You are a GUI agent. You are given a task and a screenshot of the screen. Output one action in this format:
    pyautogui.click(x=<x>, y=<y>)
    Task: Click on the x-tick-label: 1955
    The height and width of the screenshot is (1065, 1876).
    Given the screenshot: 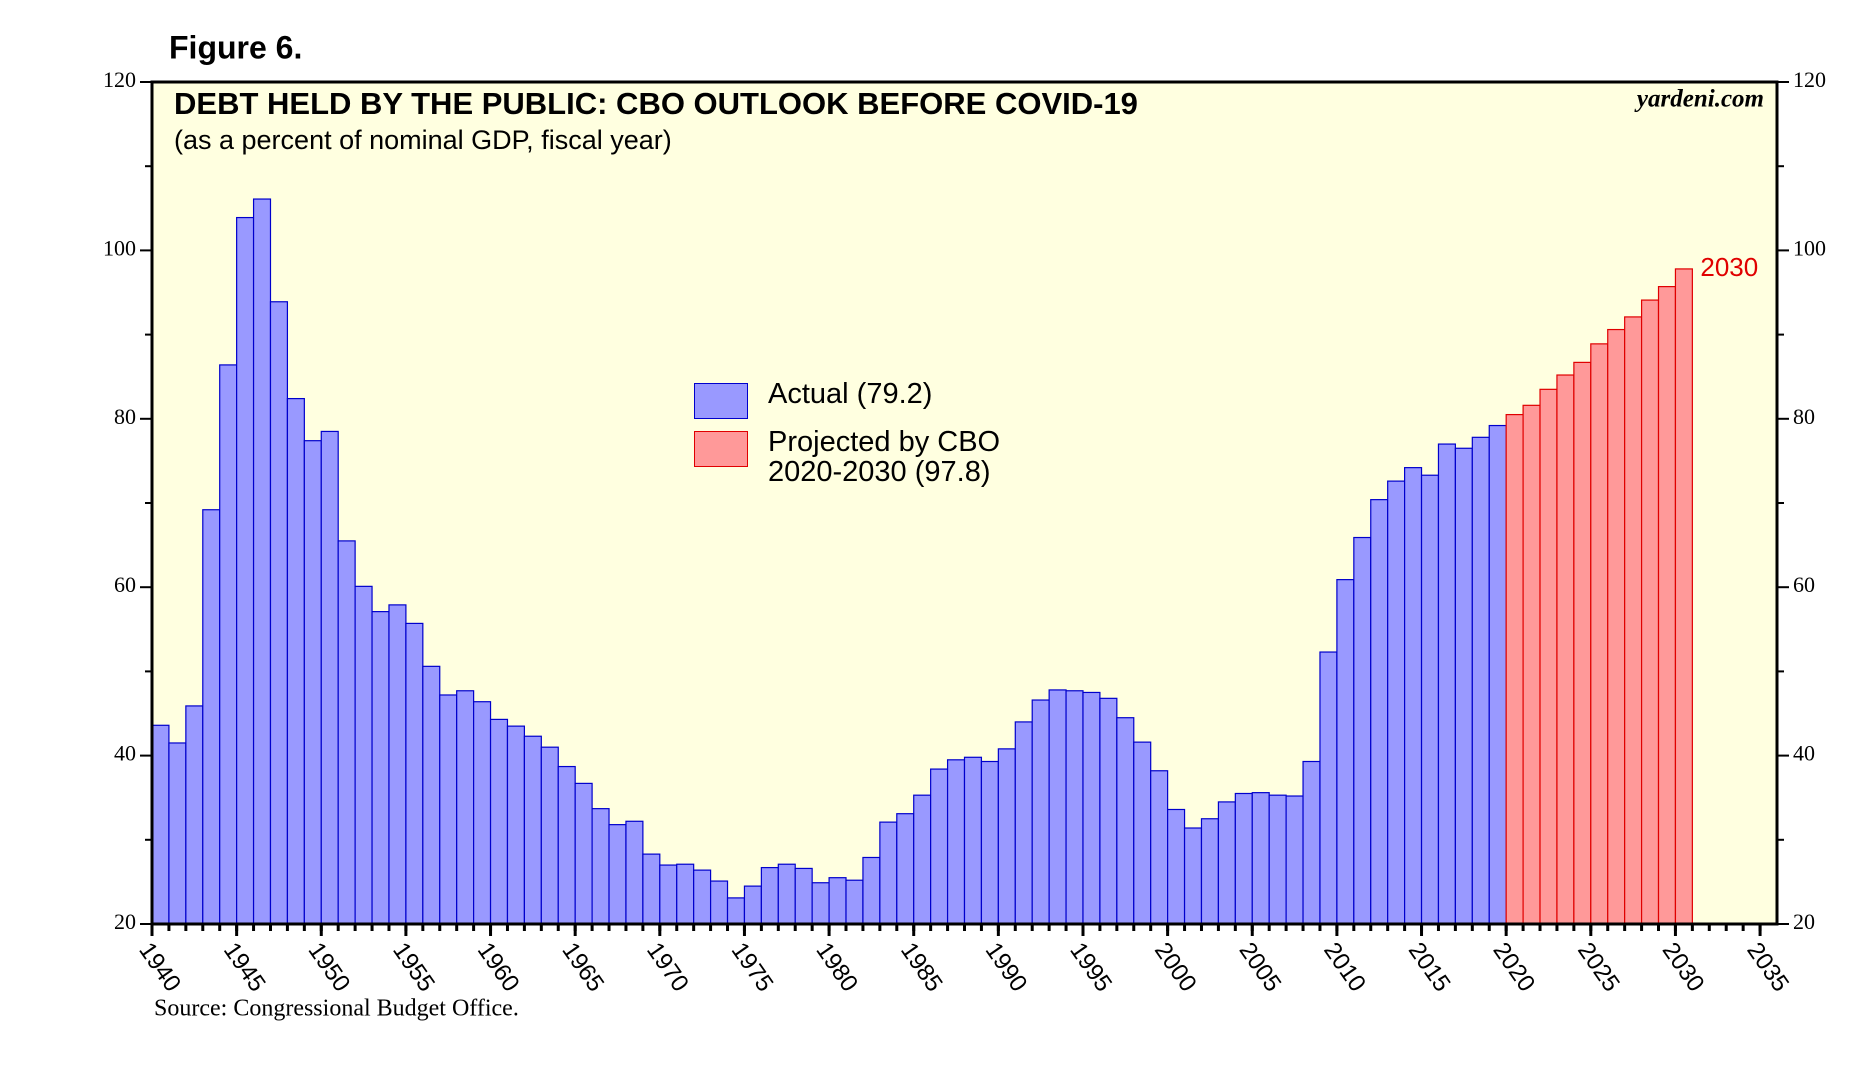 What is the action you would take?
    pyautogui.click(x=413, y=967)
    